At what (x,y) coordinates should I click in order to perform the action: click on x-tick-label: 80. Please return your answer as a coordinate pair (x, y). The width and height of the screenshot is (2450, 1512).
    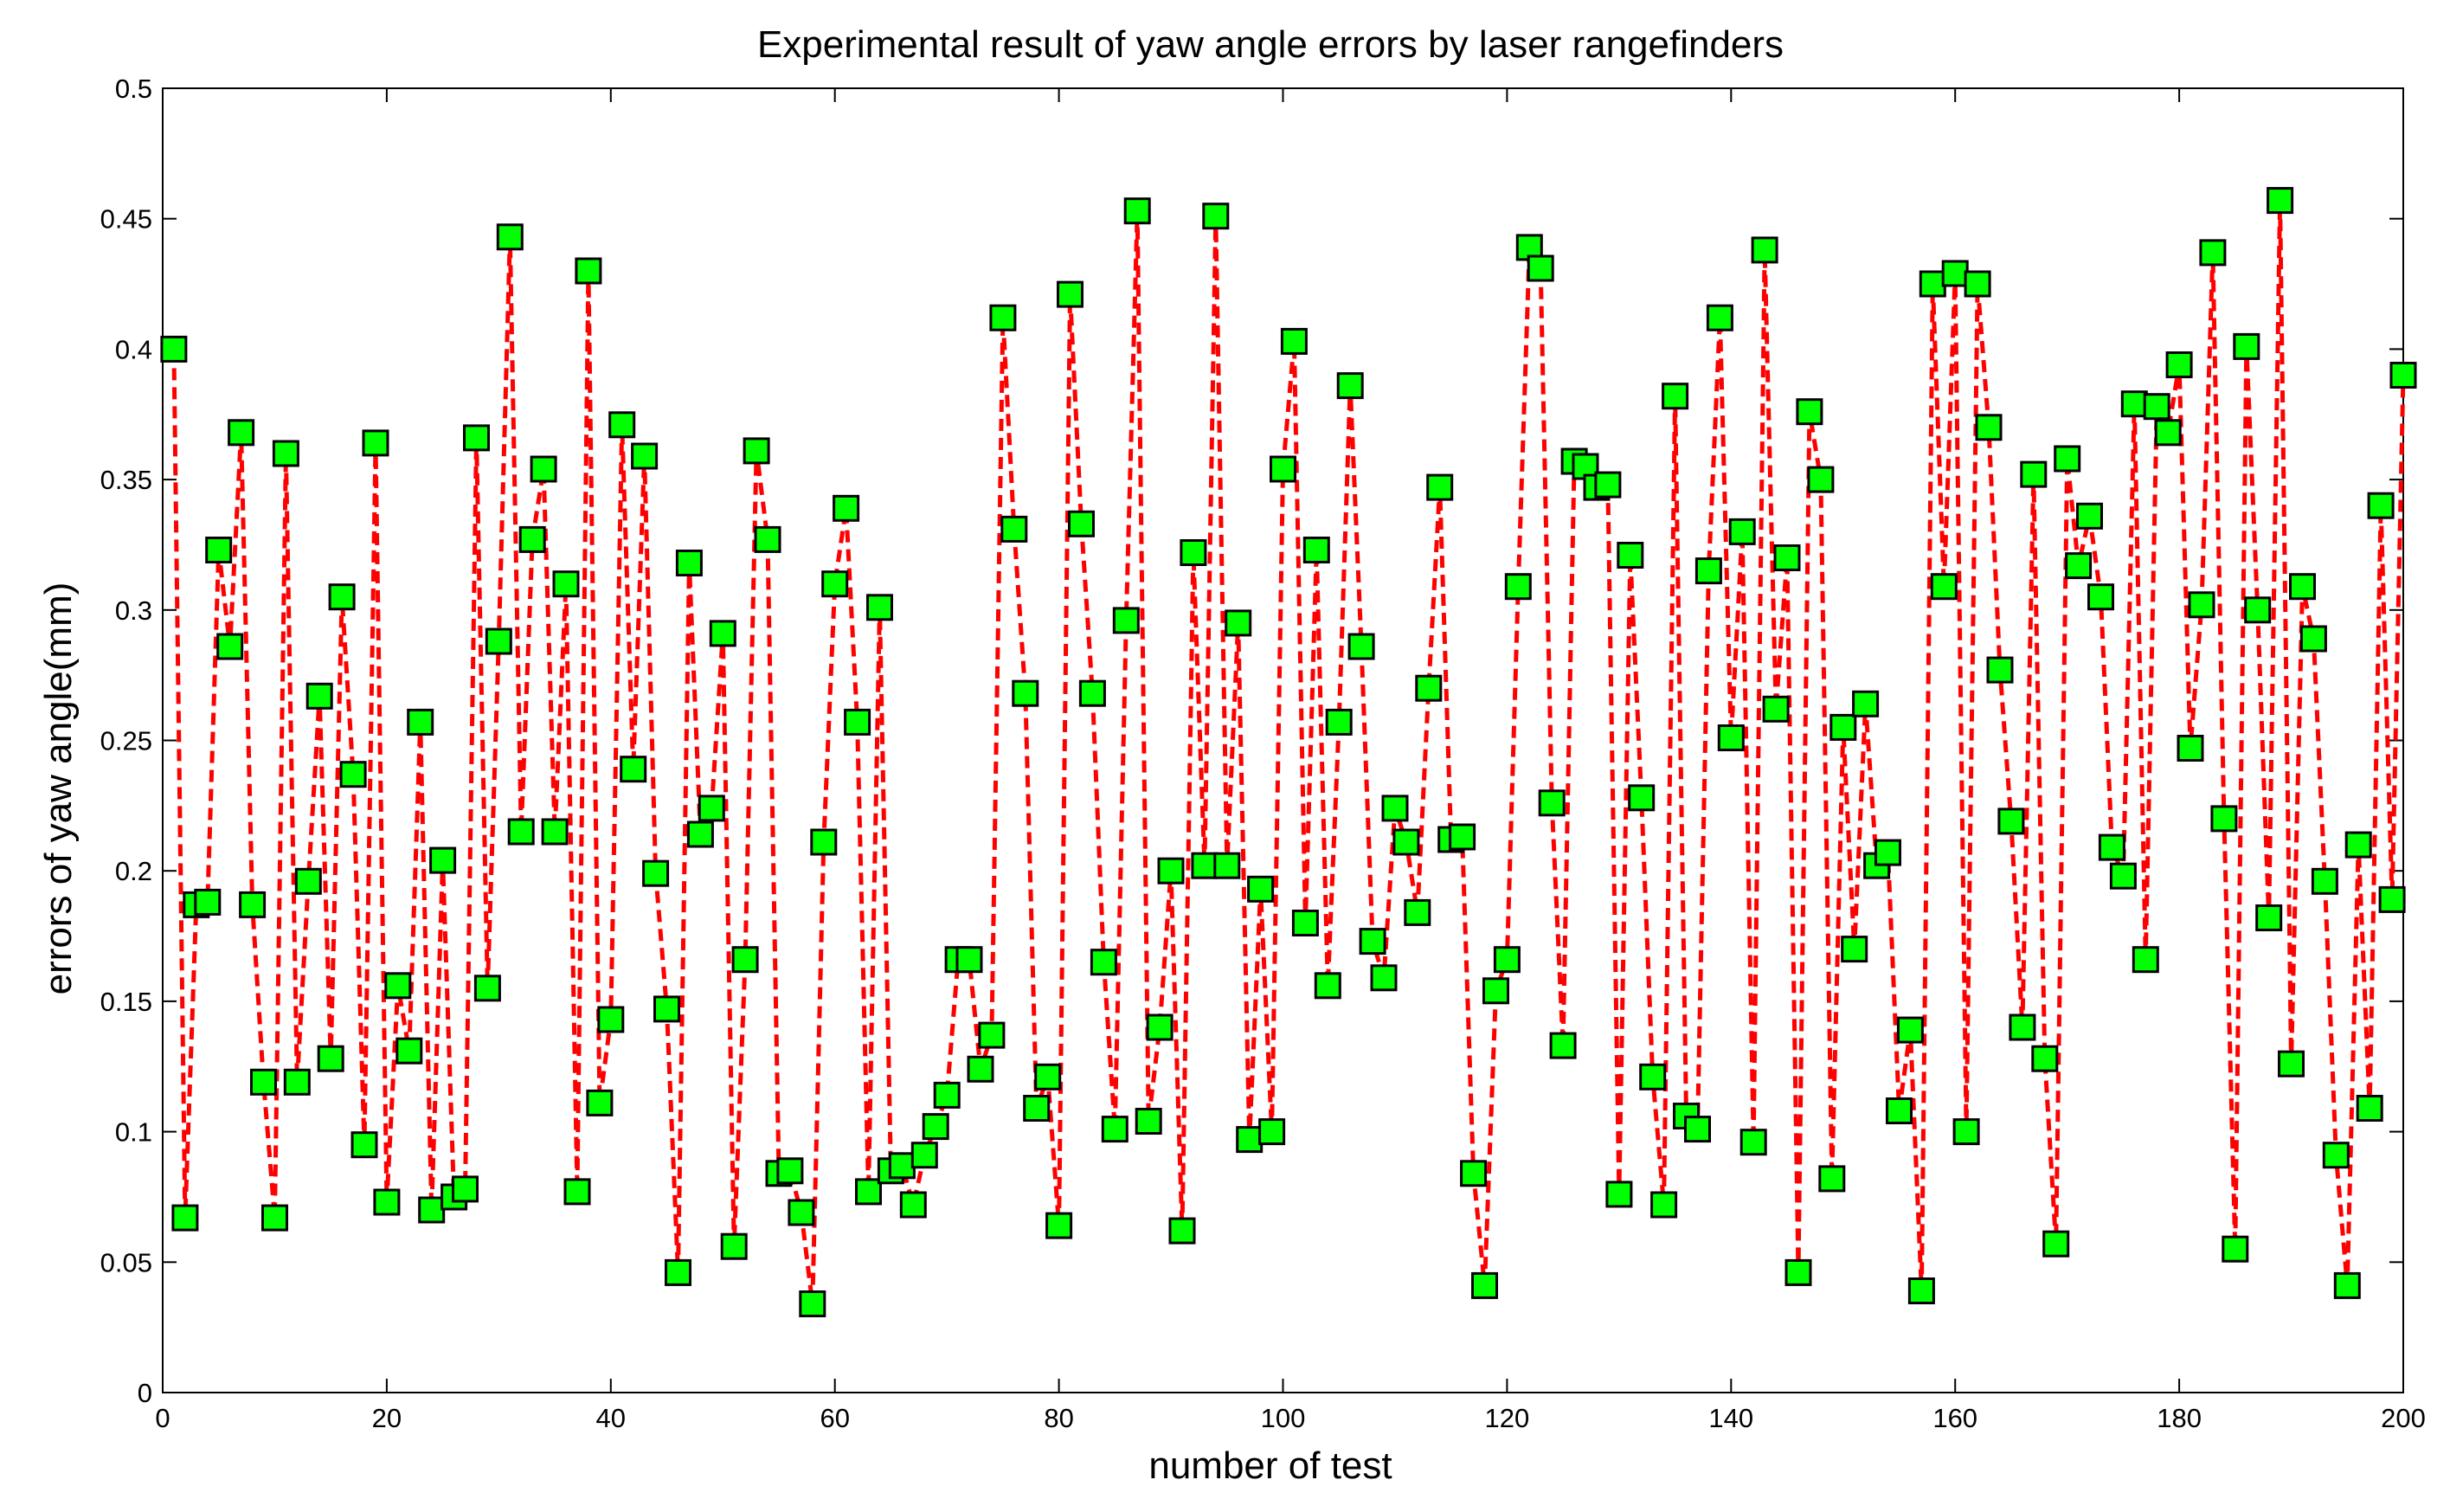
    Looking at the image, I should click on (1058, 1418).